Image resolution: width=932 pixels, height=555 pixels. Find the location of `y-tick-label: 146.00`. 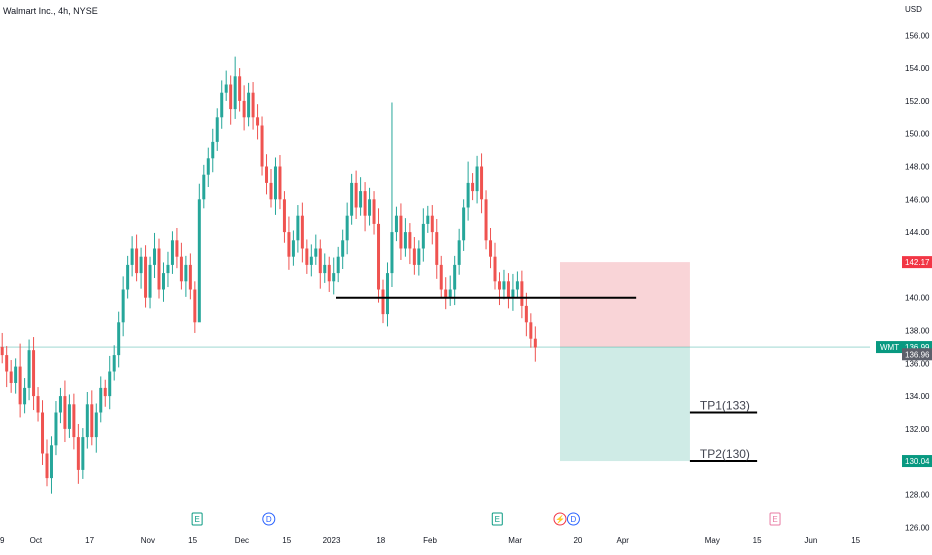

y-tick-label: 146.00 is located at coordinates (917, 199).